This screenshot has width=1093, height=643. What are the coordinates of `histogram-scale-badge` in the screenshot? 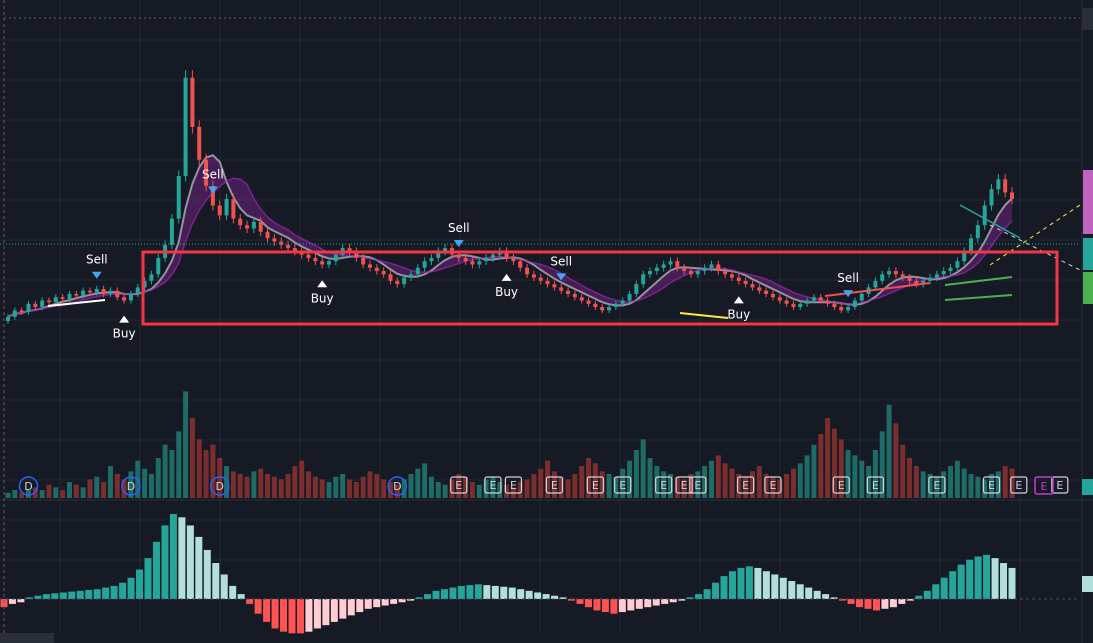 It's located at (1087, 584).